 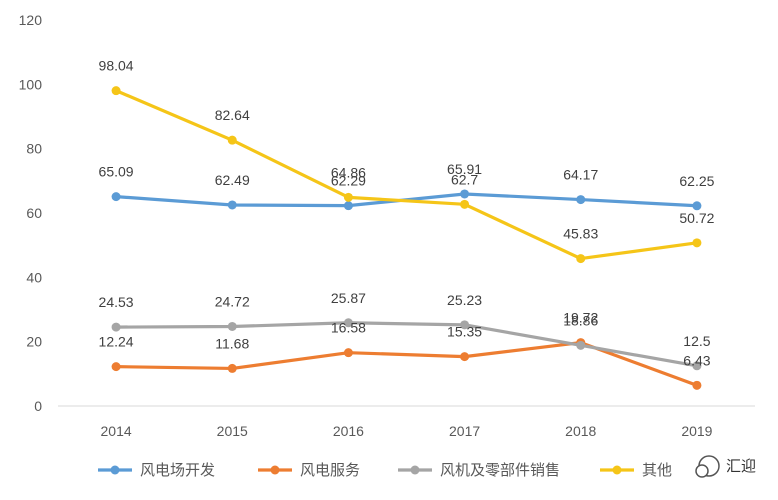 What do you see at coordinates (464, 169) in the screenshot?
I see `data-label: 65.91` at bounding box center [464, 169].